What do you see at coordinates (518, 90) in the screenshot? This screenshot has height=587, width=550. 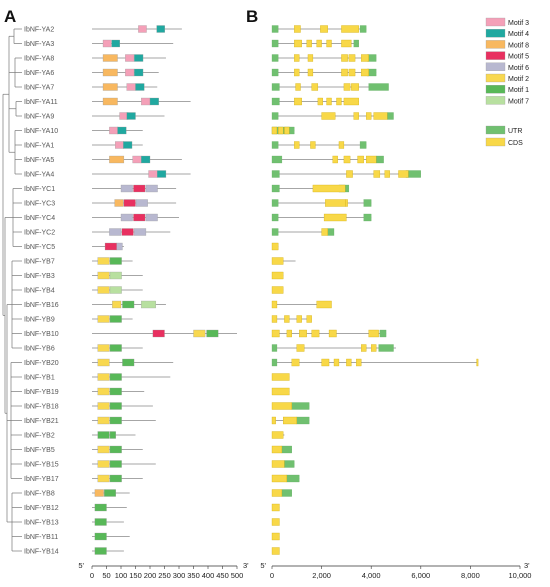 I see `legend-label: Motif 1` at bounding box center [518, 90].